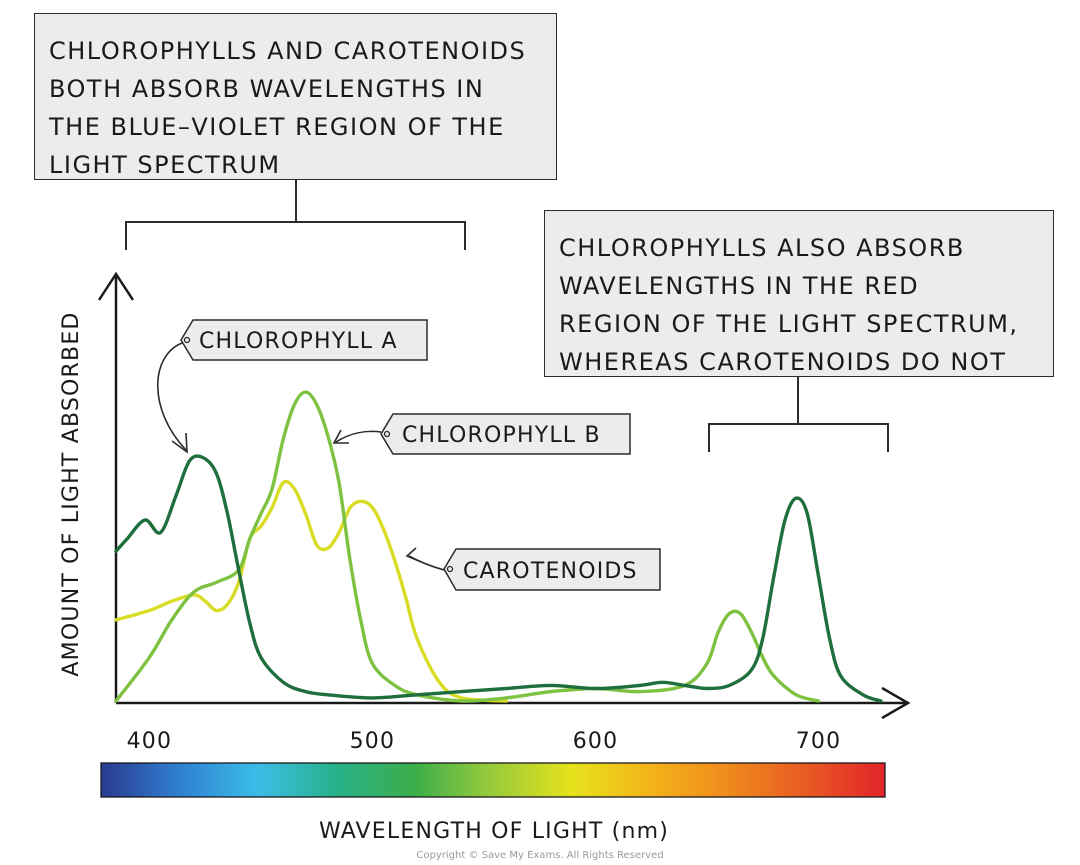  What do you see at coordinates (71, 493) in the screenshot?
I see `y-axis-label: AMOUNT OF LIGHT ABSORBED` at bounding box center [71, 493].